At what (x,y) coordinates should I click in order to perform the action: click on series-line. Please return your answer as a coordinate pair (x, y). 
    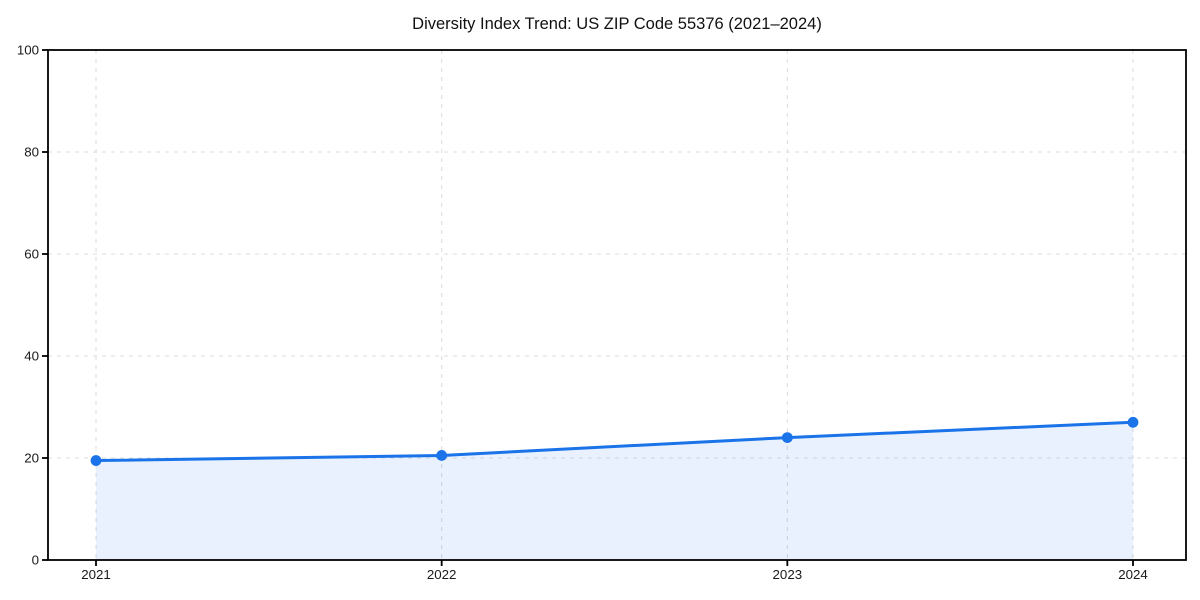
    Looking at the image, I should click on (614, 441).